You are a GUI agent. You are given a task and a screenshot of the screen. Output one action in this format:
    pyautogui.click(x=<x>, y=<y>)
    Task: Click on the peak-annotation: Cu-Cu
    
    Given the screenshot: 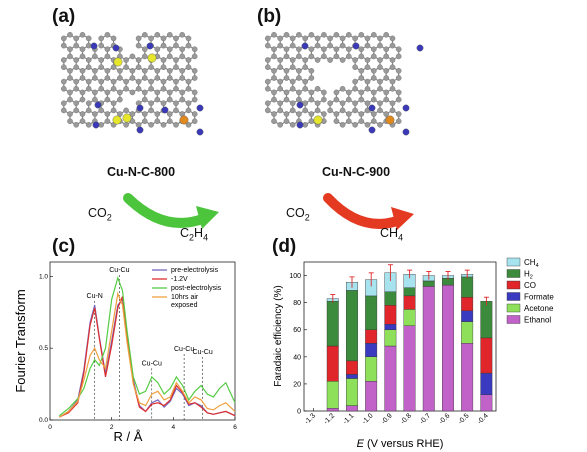 What is the action you would take?
    pyautogui.click(x=119, y=270)
    